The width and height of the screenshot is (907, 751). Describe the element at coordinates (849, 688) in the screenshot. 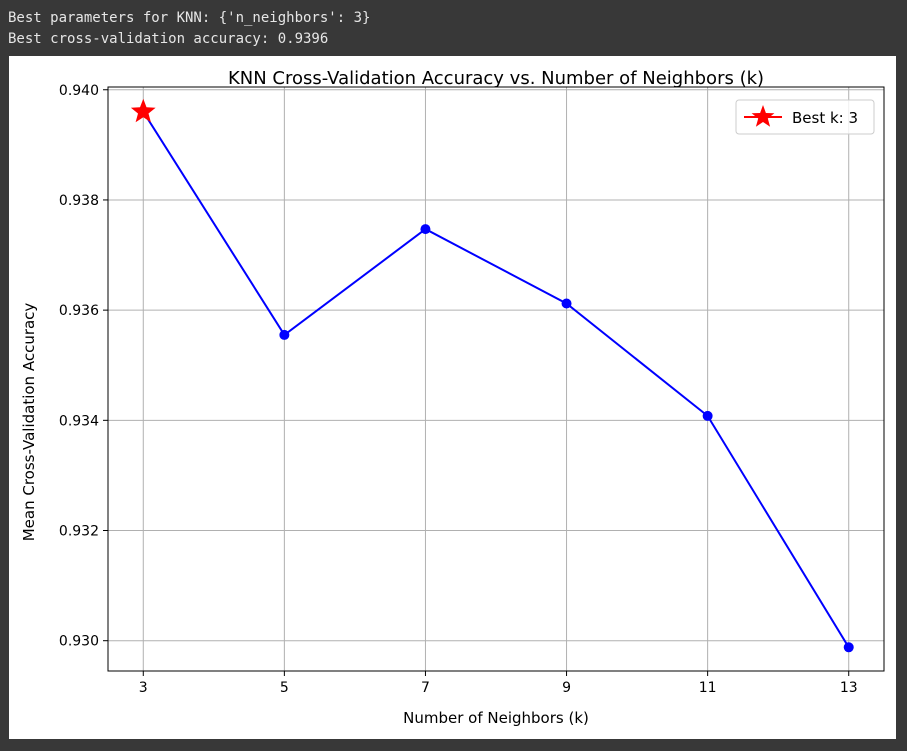

I see `x-tick-label: 13` at that location.